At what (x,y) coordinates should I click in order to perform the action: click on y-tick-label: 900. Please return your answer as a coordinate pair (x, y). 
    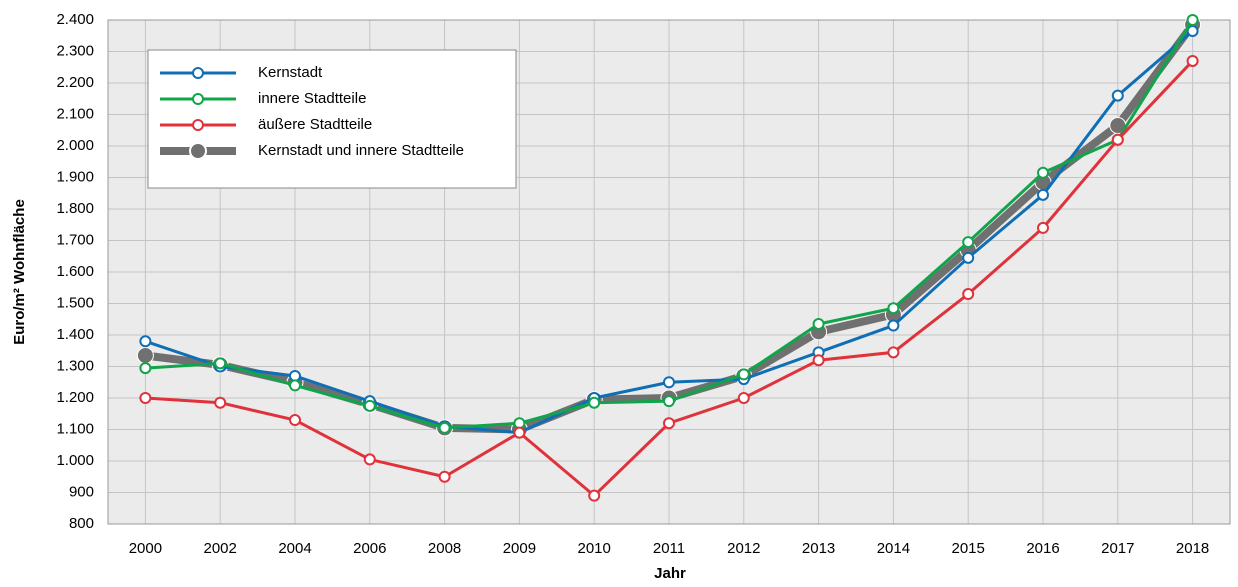
    Looking at the image, I should click on (81, 491).